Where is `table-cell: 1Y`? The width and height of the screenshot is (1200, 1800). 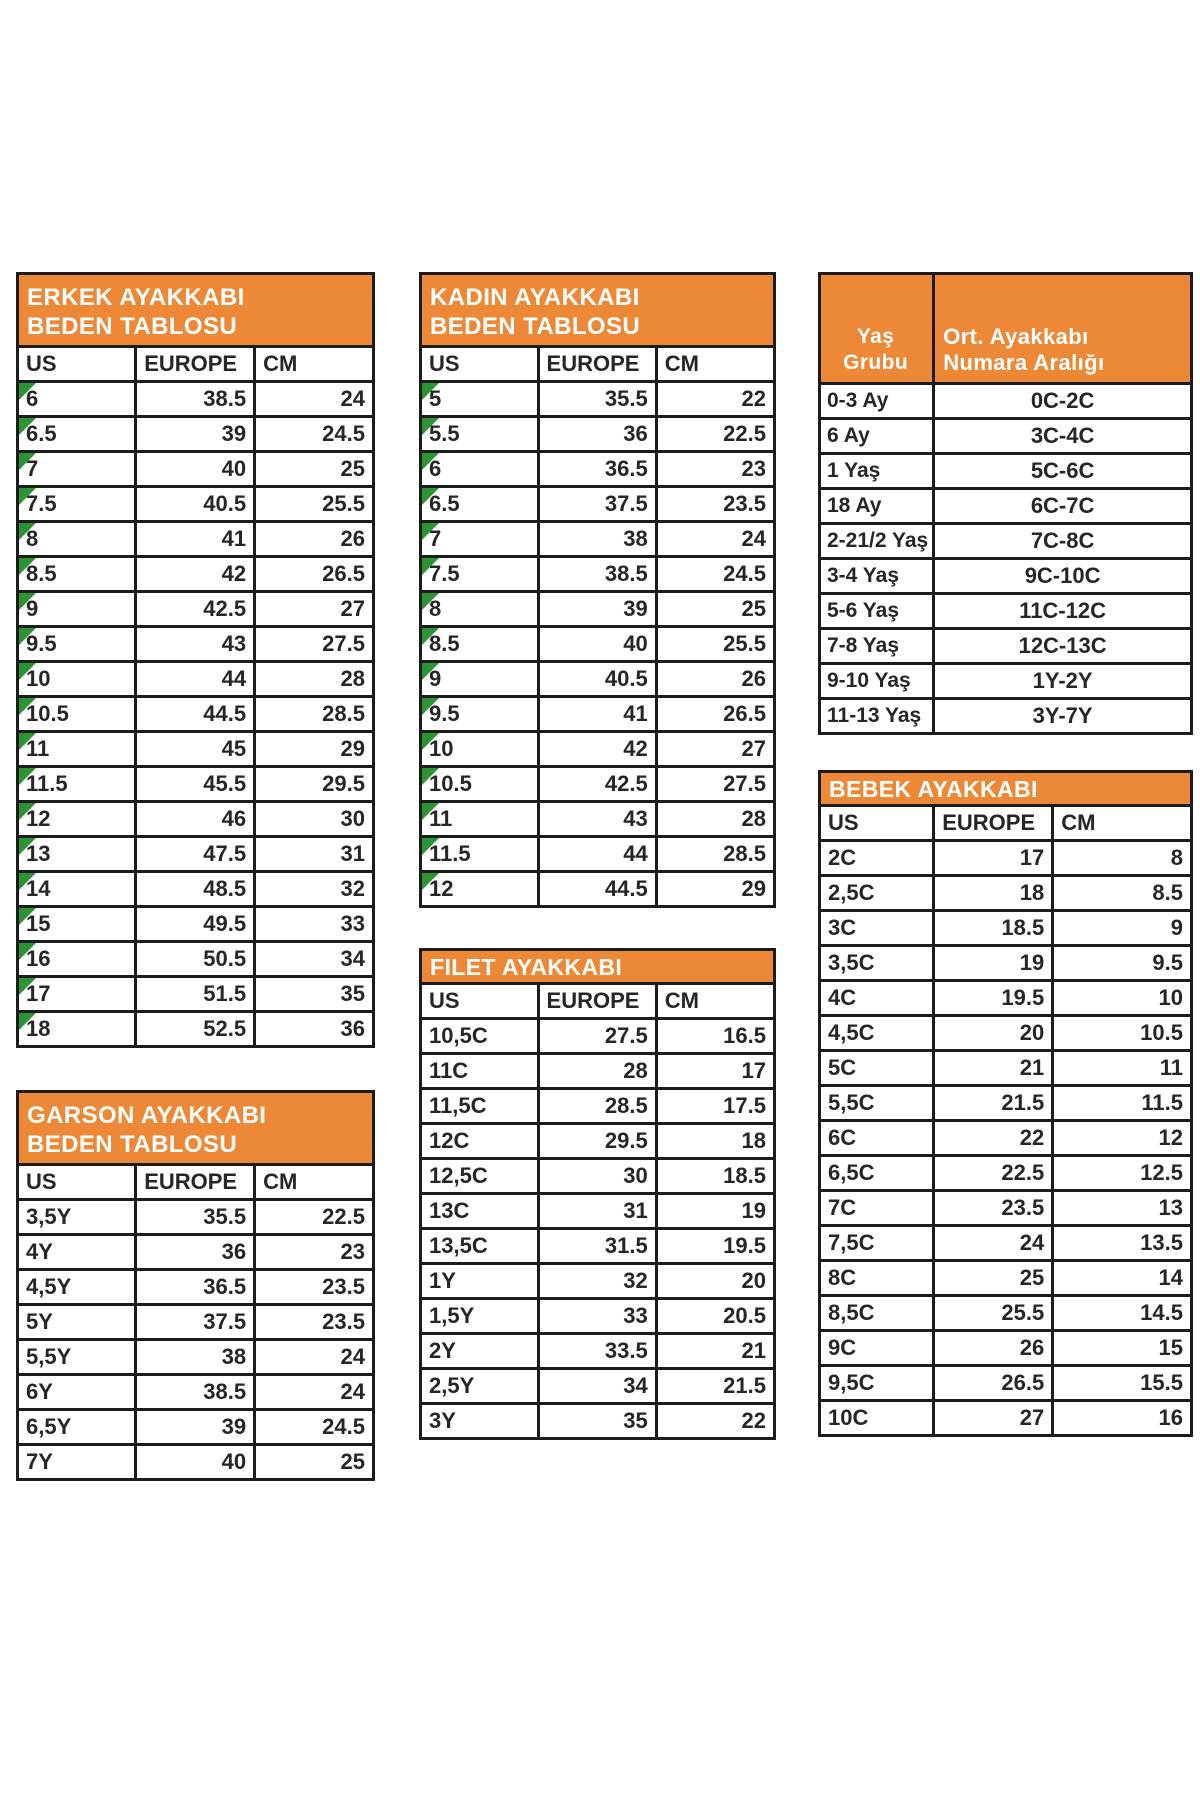
table-cell: 1Y is located at coordinates (479, 1281).